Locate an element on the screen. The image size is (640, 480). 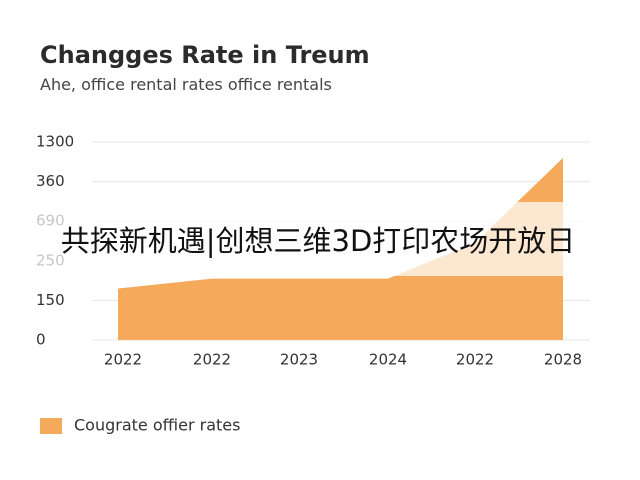
banner-text: 共探新机遇|创想三维3D打印农场开放日 is located at coordinates (318, 241).